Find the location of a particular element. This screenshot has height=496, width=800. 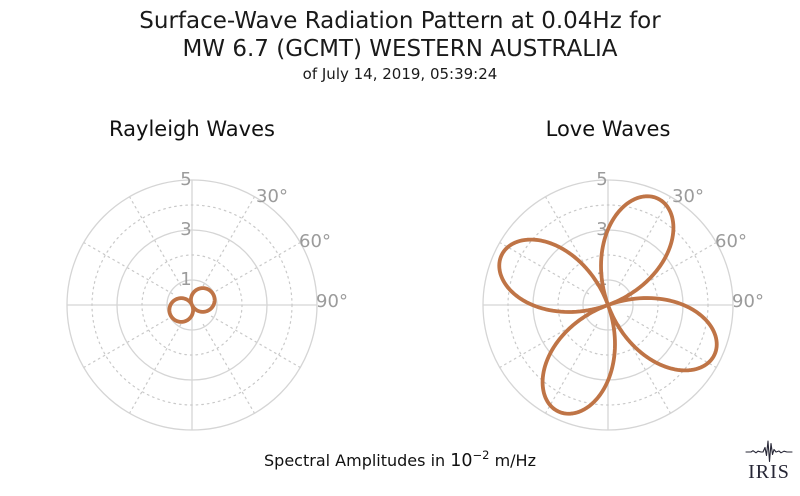

rayleigh-plot-title: Rayleigh Waves is located at coordinates (192, 129).